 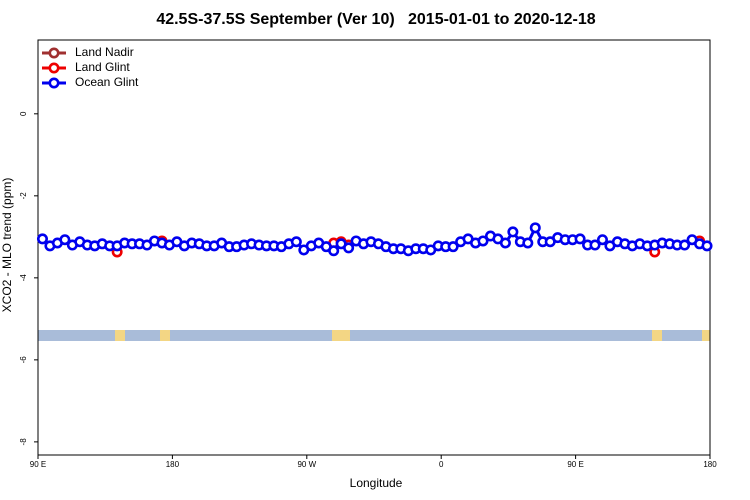 I want to click on y-tick-label: -8, so click(x=23, y=442).